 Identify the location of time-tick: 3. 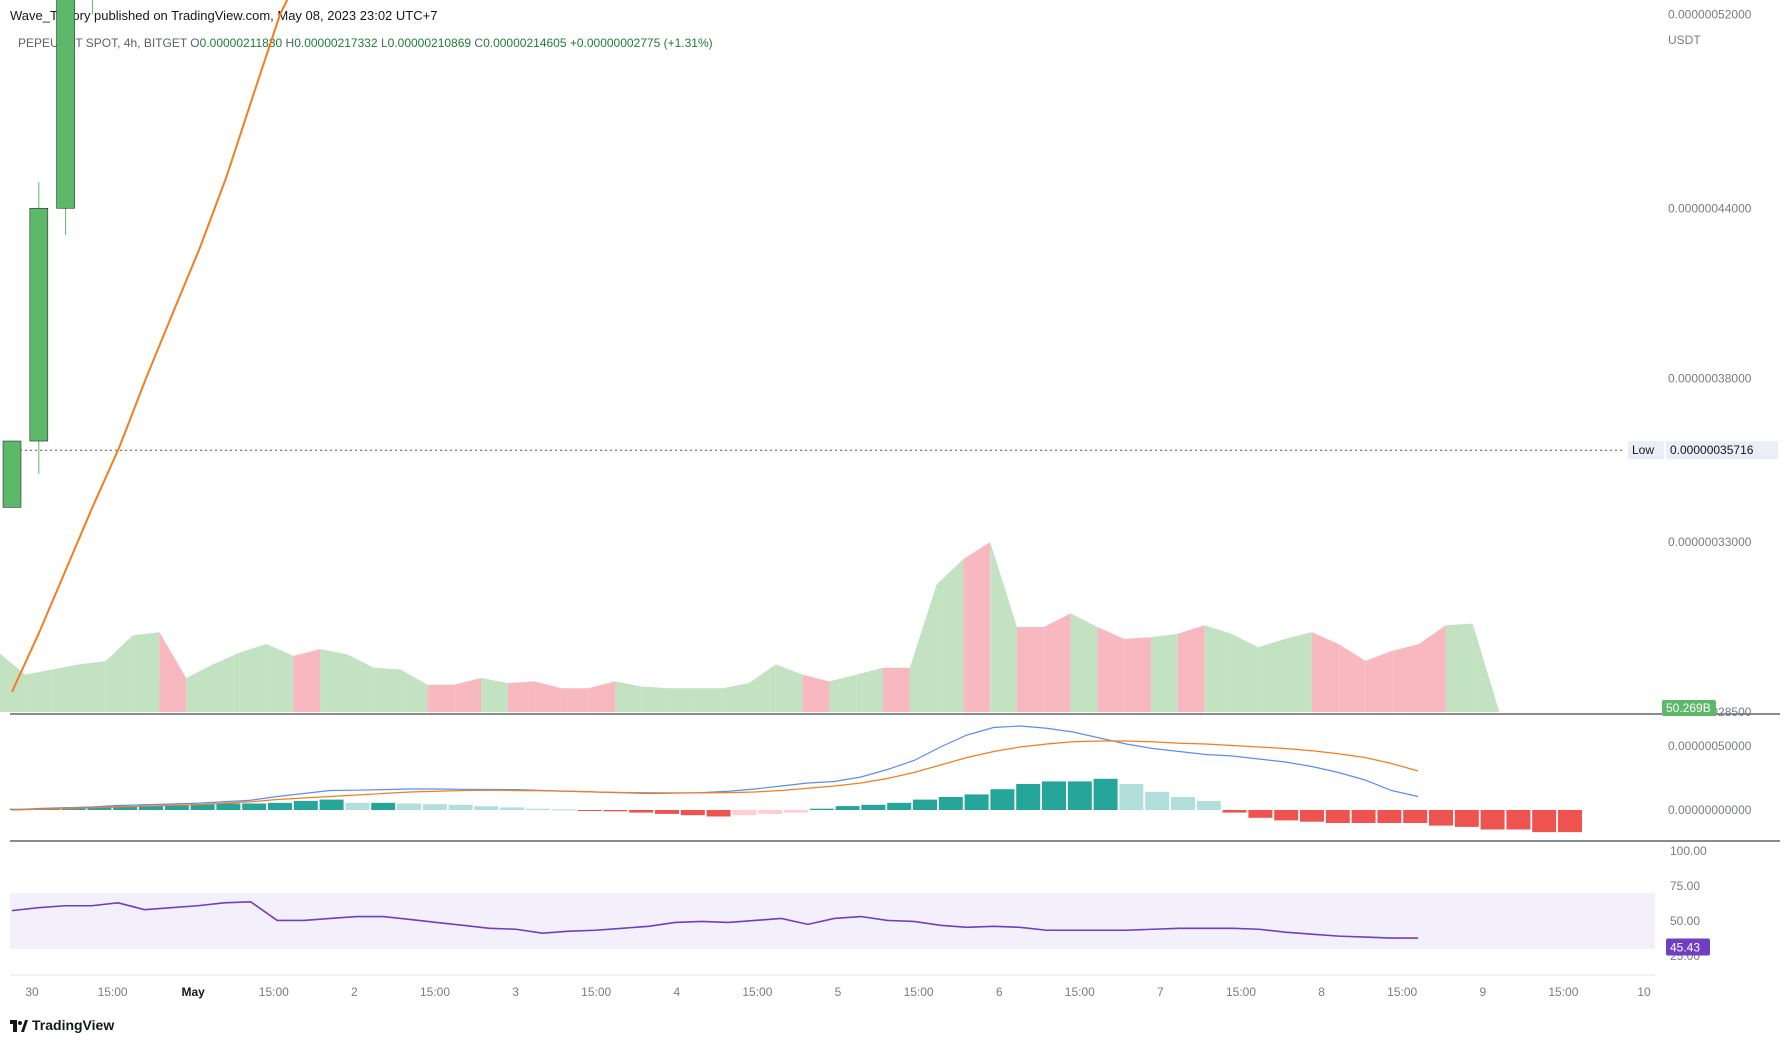
(515, 992).